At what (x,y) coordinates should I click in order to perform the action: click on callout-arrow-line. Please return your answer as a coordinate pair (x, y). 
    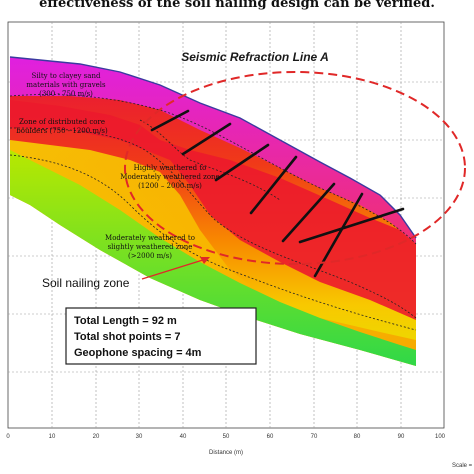
    Looking at the image, I should click on (174, 269).